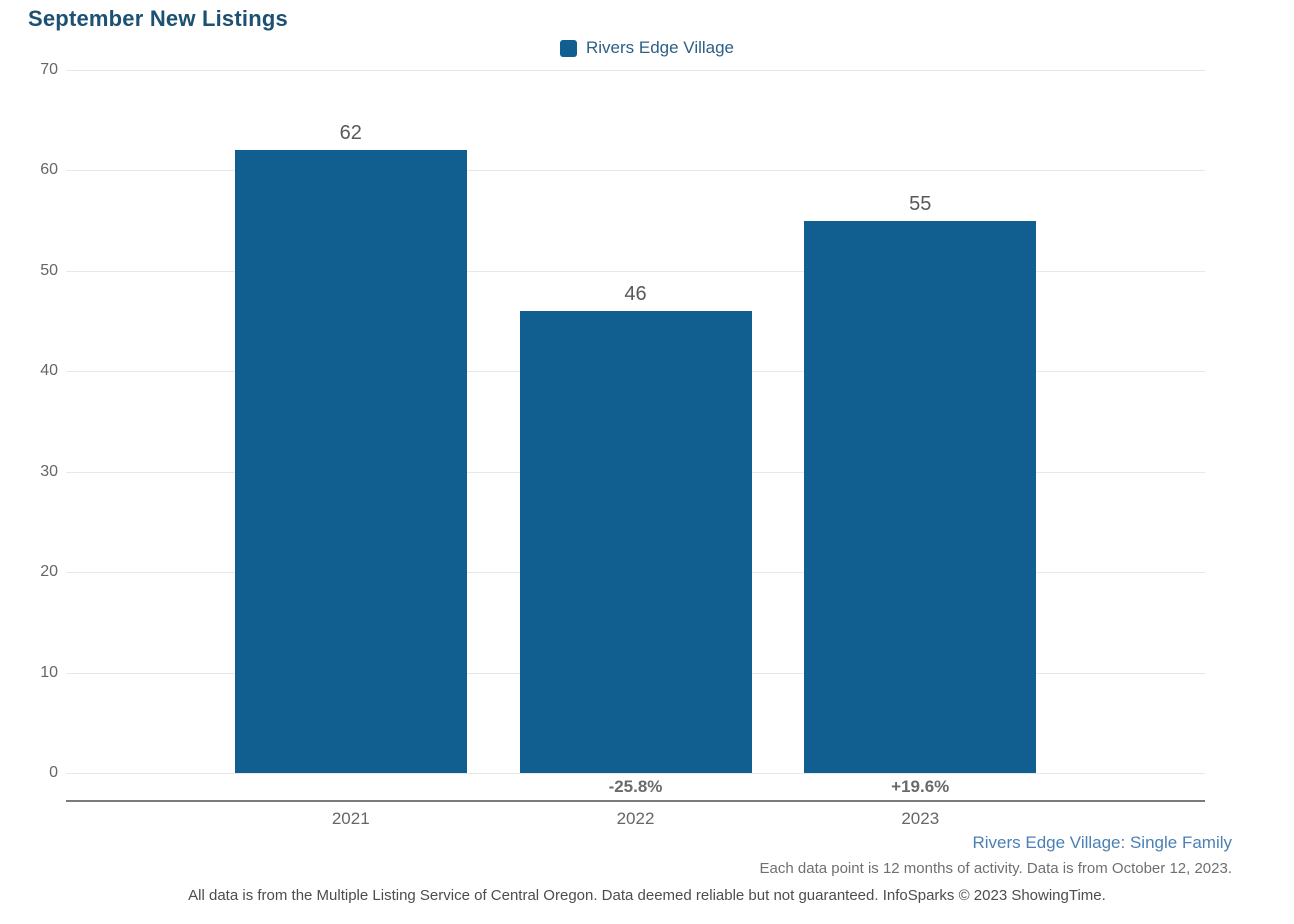 This screenshot has width=1294, height=924. I want to click on bar-2023, so click(920, 496).